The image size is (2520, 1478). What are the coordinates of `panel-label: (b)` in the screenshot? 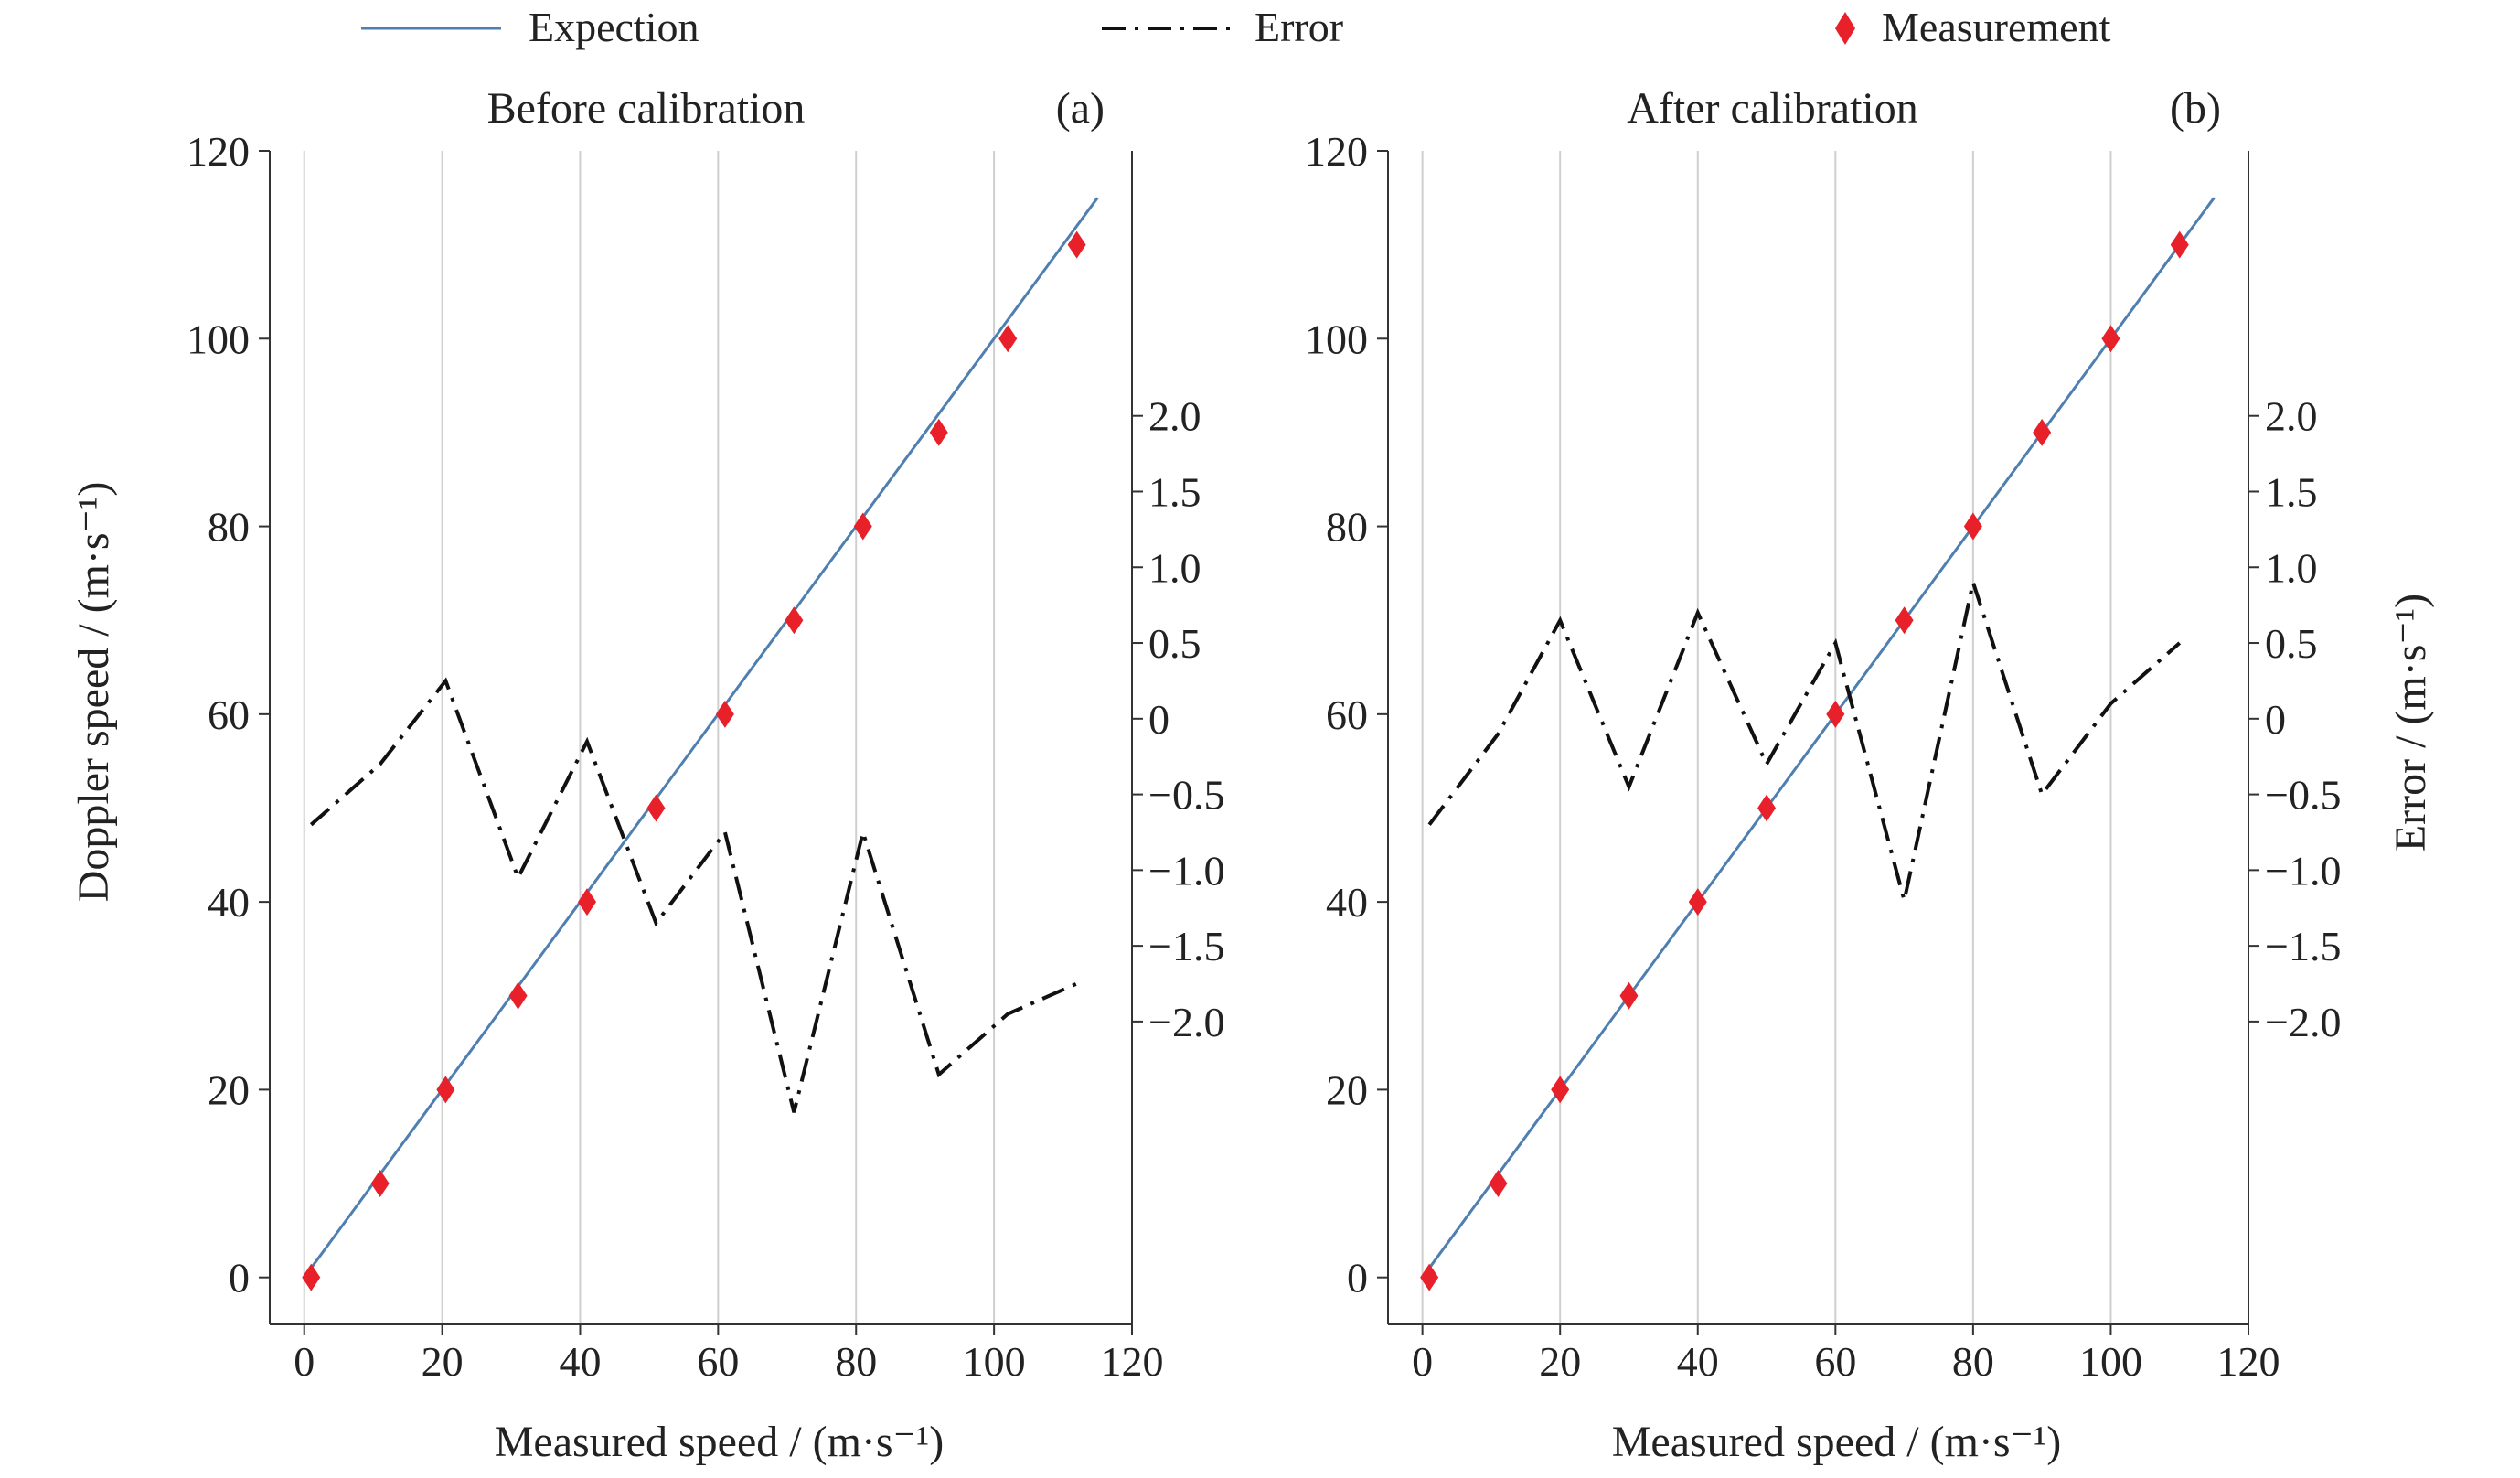 It's located at (2195, 109).